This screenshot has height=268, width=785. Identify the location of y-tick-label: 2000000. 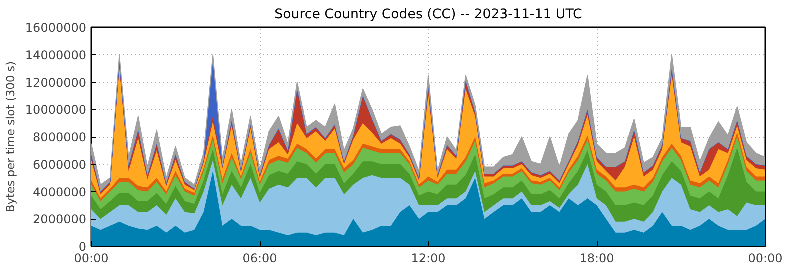
(60, 219).